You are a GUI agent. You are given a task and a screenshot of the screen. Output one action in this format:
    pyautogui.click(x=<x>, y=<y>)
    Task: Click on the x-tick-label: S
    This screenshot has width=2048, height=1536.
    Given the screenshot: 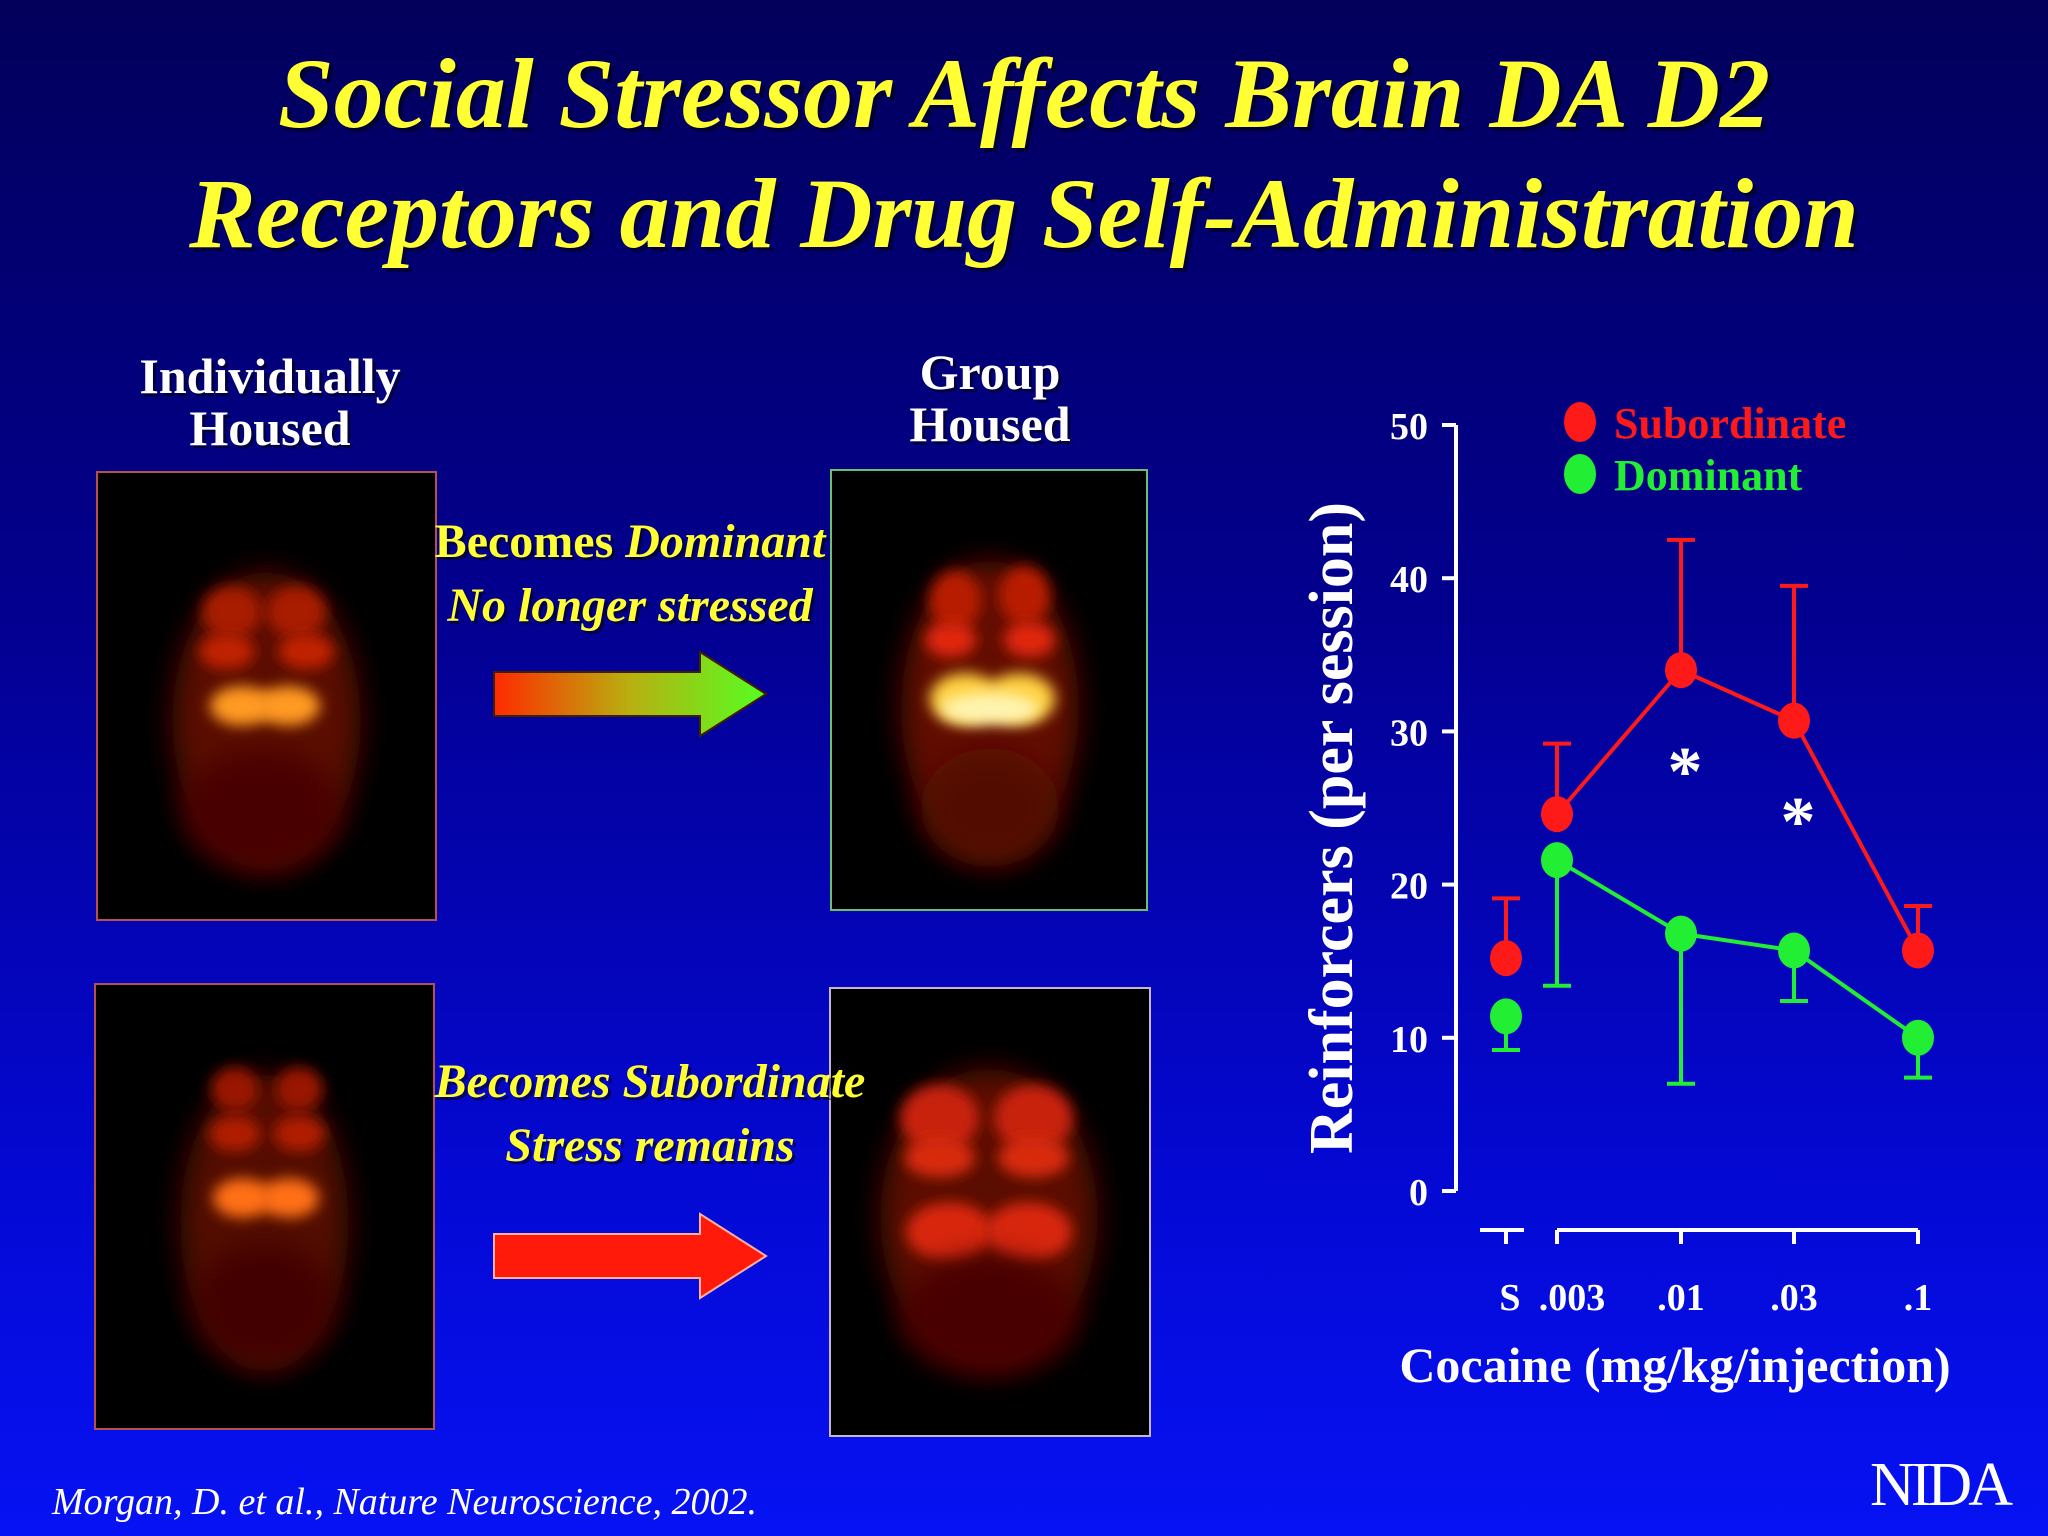 What is the action you would take?
    pyautogui.click(x=1509, y=1298)
    